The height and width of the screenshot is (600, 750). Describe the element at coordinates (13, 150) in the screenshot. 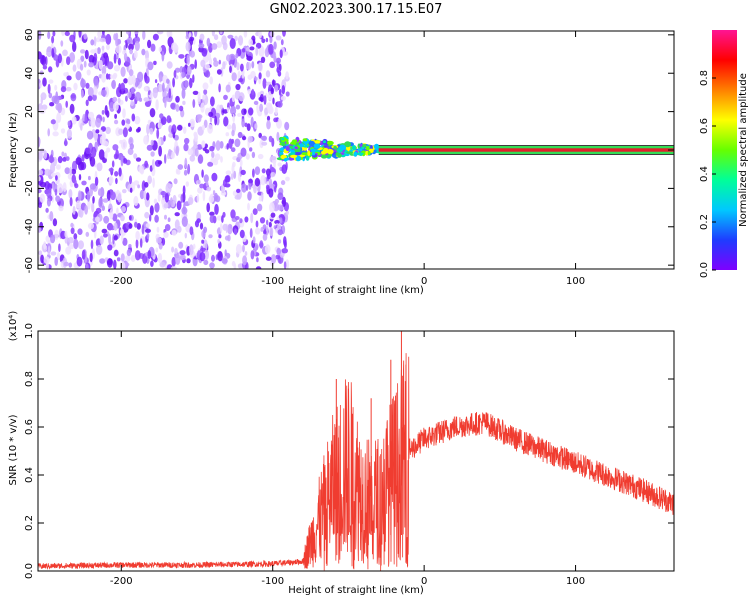

I see `spectrogram-y-label: Frequency (Hz)` at that location.